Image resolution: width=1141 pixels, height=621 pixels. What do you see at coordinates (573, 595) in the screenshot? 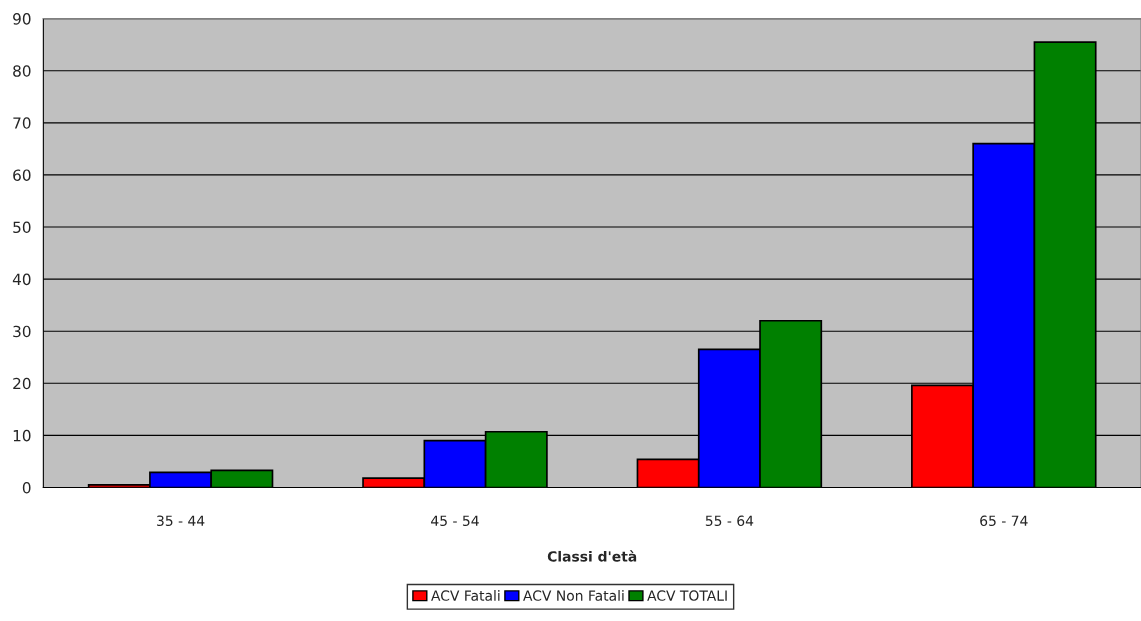
I see `legend-label: ACV Non Fatali` at bounding box center [573, 595].